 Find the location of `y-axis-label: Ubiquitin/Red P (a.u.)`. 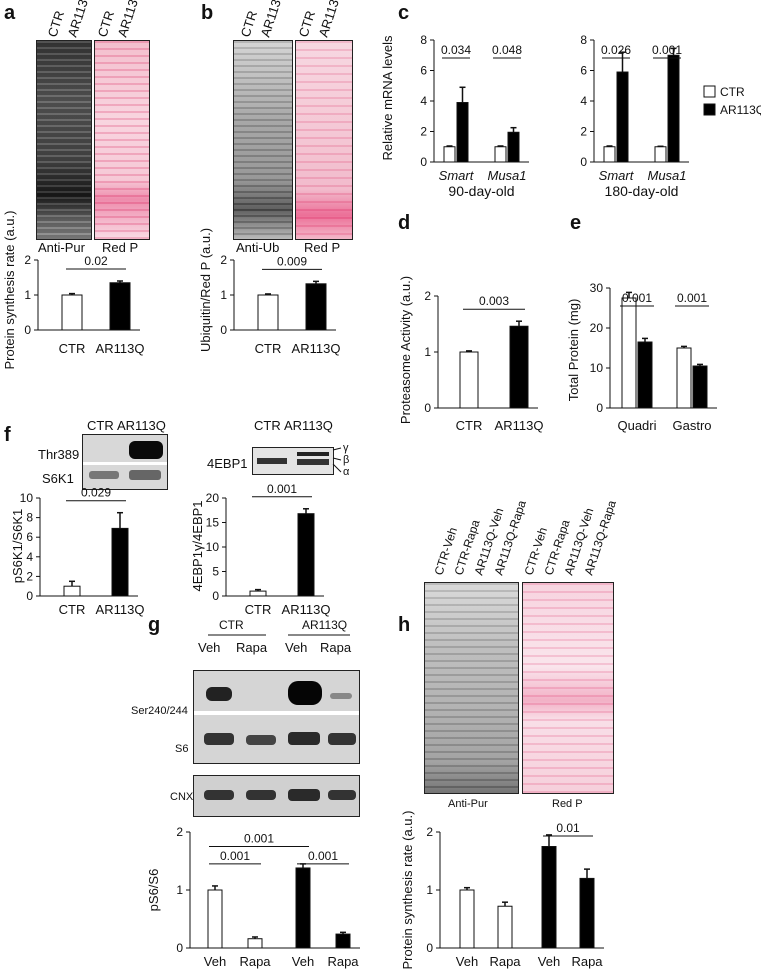

y-axis-label: Ubiquitin/Red P (a.u.) is located at coordinates (205, 290).